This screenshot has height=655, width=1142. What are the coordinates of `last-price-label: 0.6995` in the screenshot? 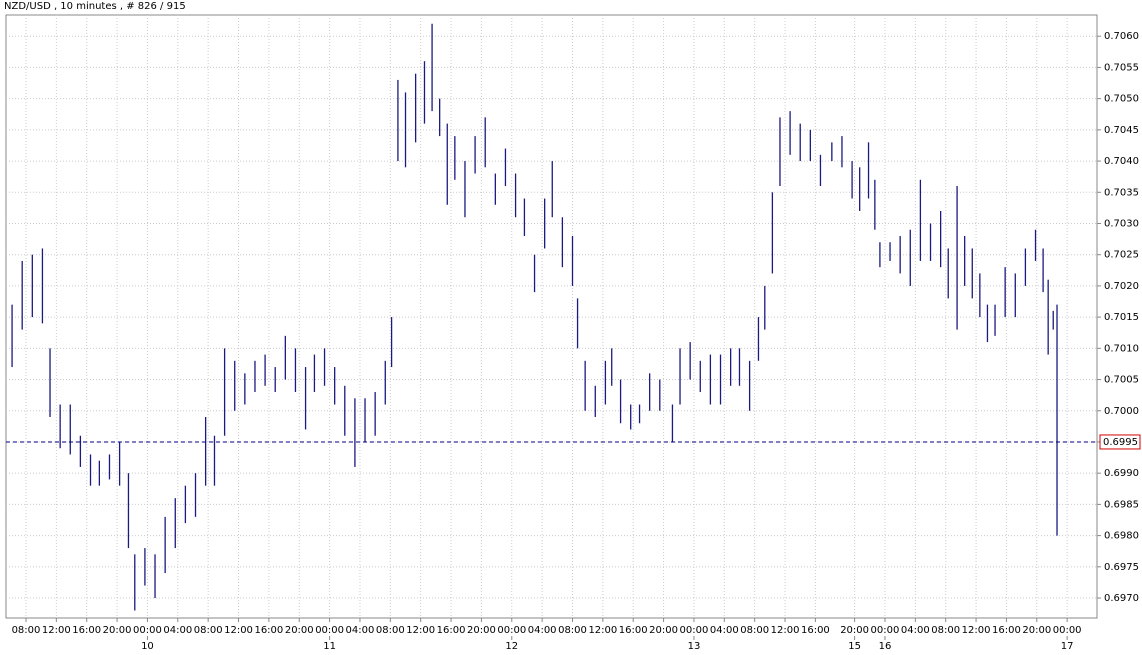 It's located at (1120, 442).